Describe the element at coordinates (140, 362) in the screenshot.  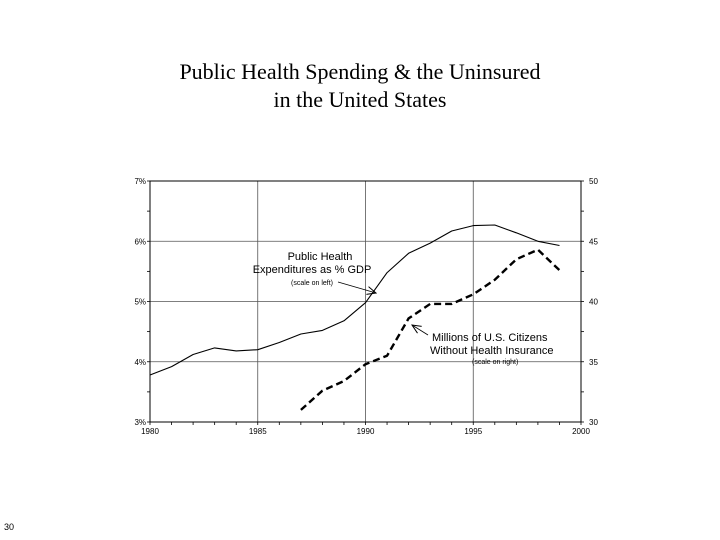
I see `y-left-tick-label: 4%` at that location.